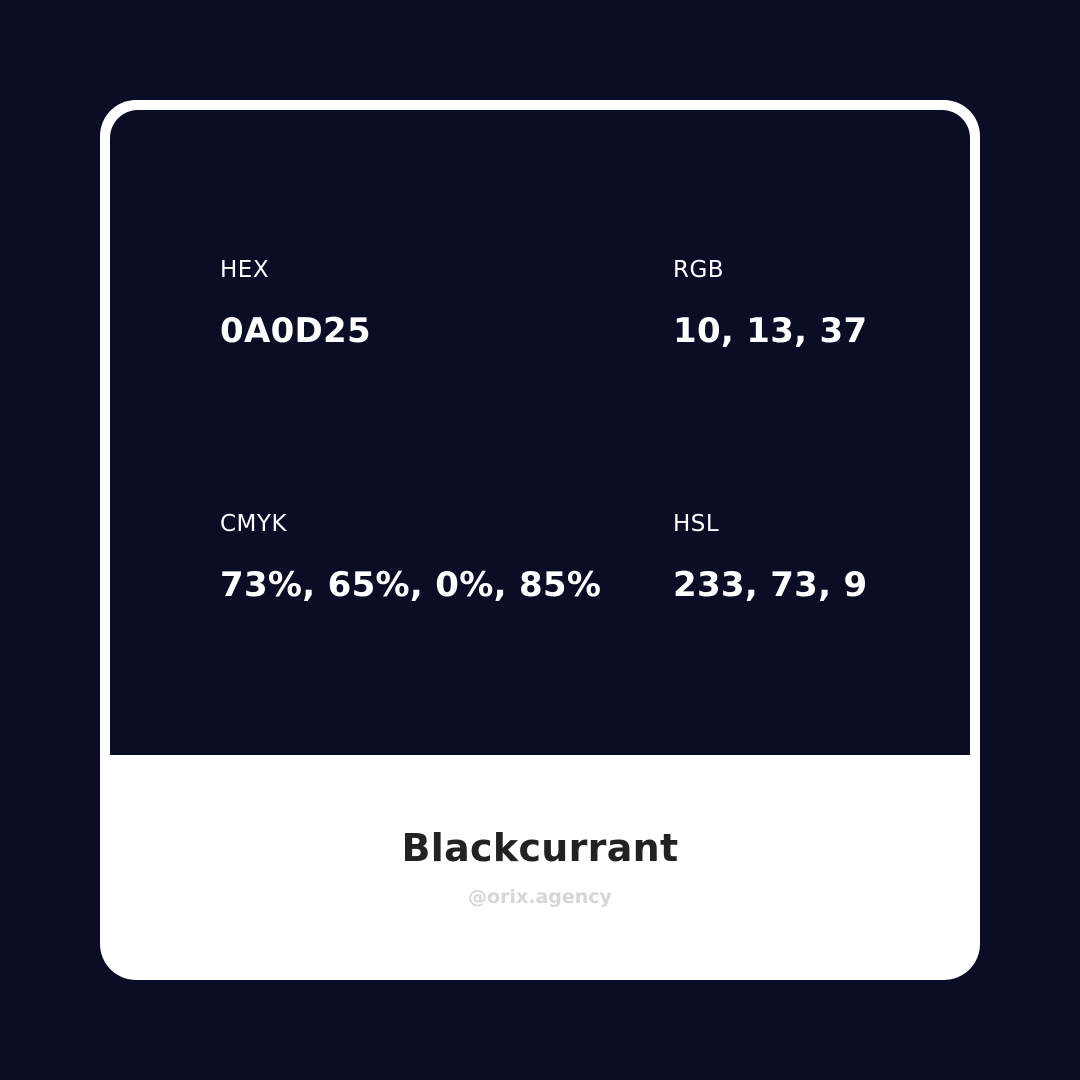  I want to click on hex-label: HEX, so click(245, 270).